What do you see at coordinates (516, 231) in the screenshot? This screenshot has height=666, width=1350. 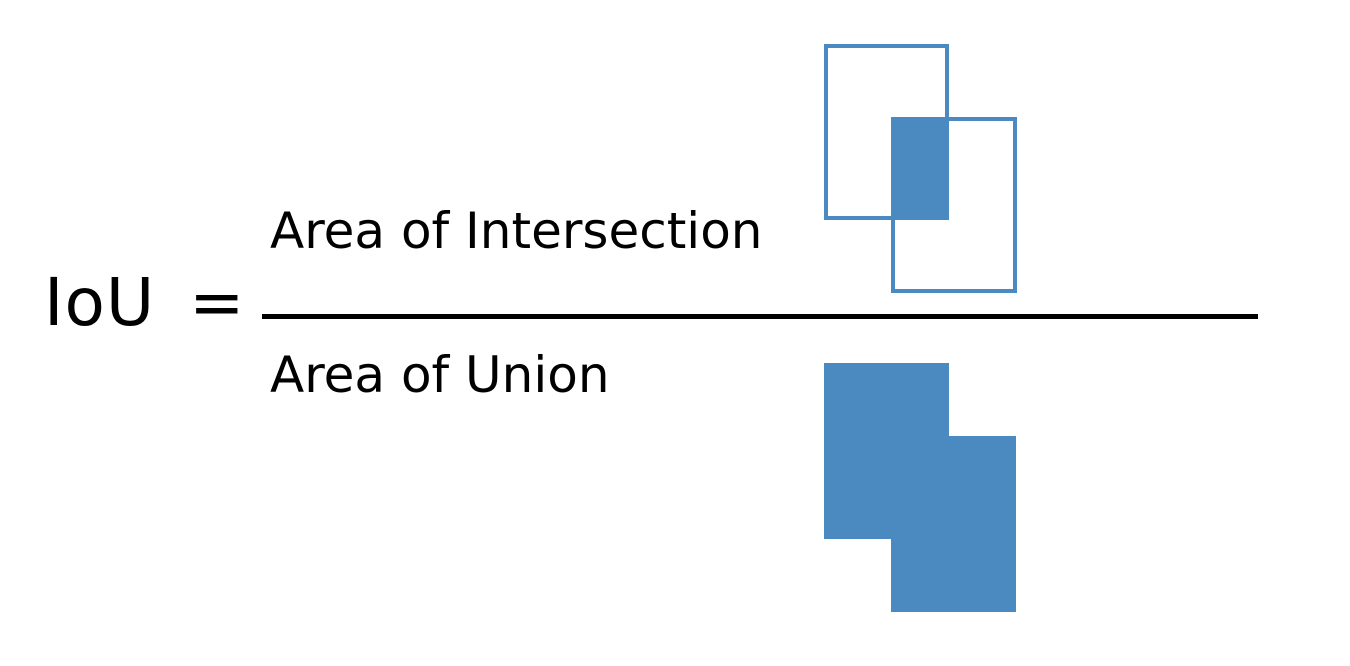 I see `numerator-label: Area of Intersection` at bounding box center [516, 231].